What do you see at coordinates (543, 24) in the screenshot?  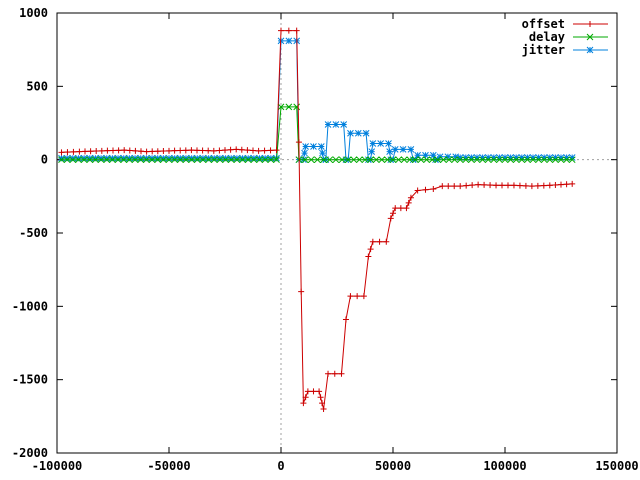 I see `legend-label-offset: offset` at bounding box center [543, 24].